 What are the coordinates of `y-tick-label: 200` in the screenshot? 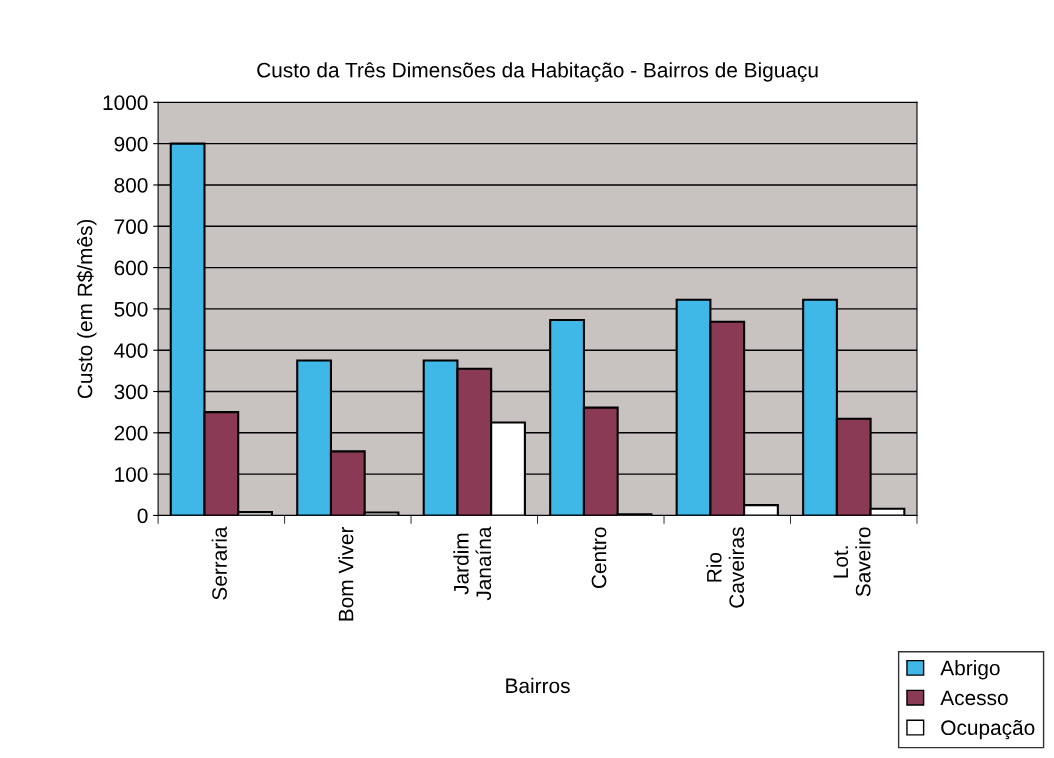 It's located at (131, 433).